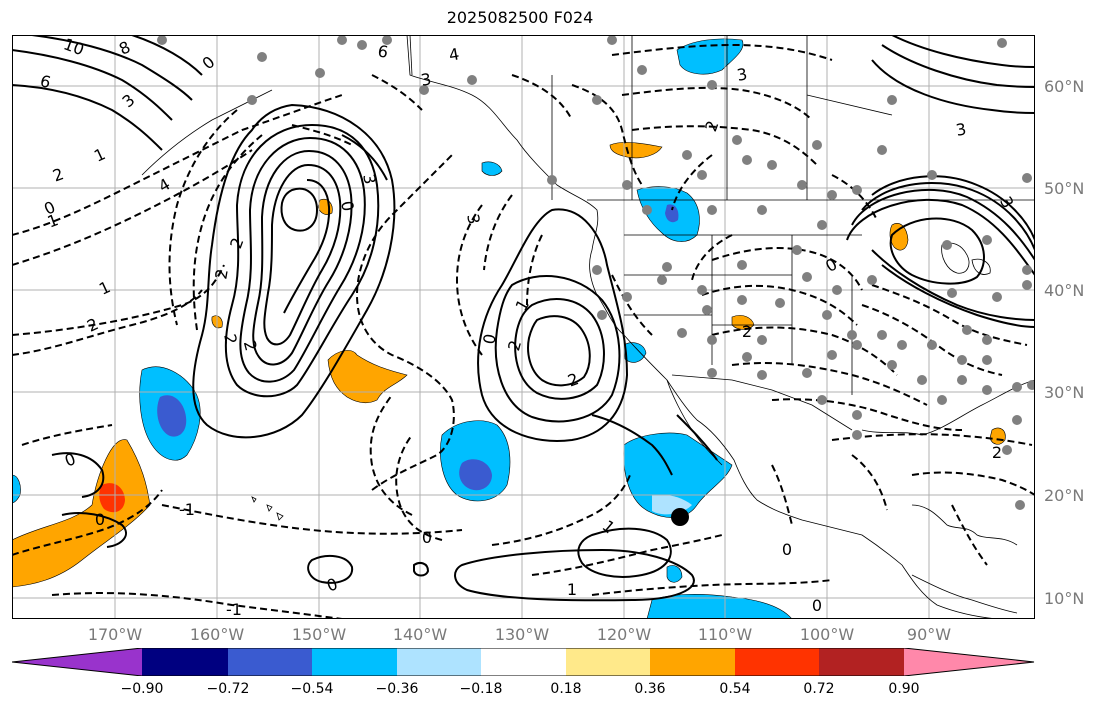 The width and height of the screenshot is (1105, 712). What do you see at coordinates (77, 662) in the screenshot?
I see `colorbar-low-extend` at bounding box center [77, 662].